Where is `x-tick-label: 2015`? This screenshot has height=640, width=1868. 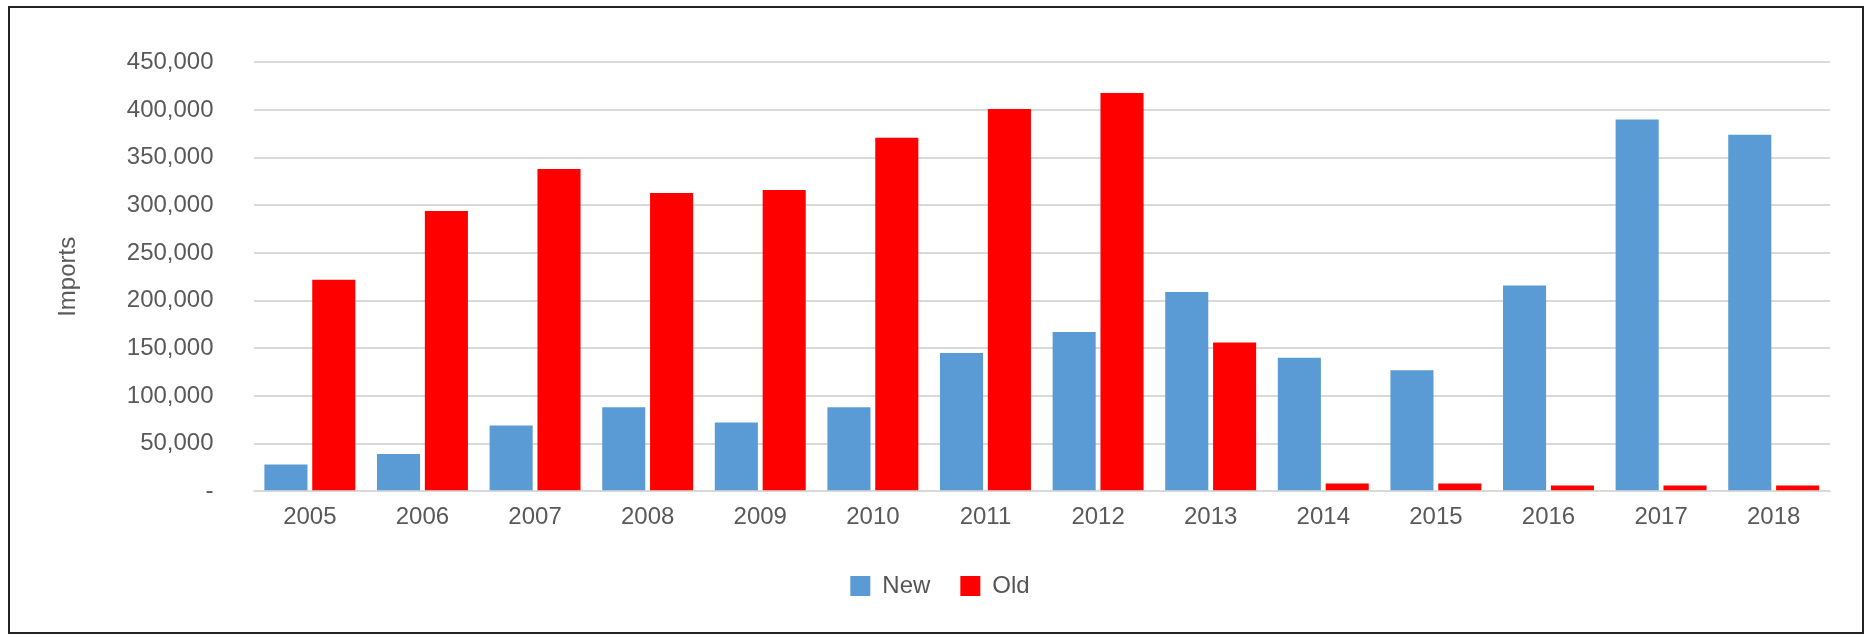 x-tick-label: 2015 is located at coordinates (1436, 516).